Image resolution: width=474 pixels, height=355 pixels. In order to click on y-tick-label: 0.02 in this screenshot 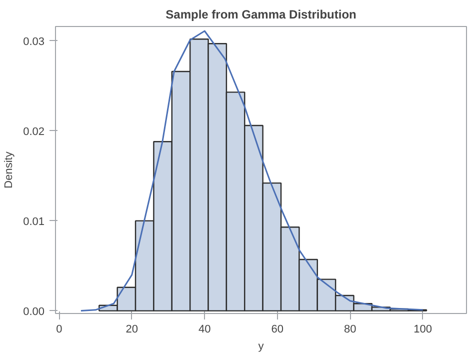, I will do `click(34, 132)`.